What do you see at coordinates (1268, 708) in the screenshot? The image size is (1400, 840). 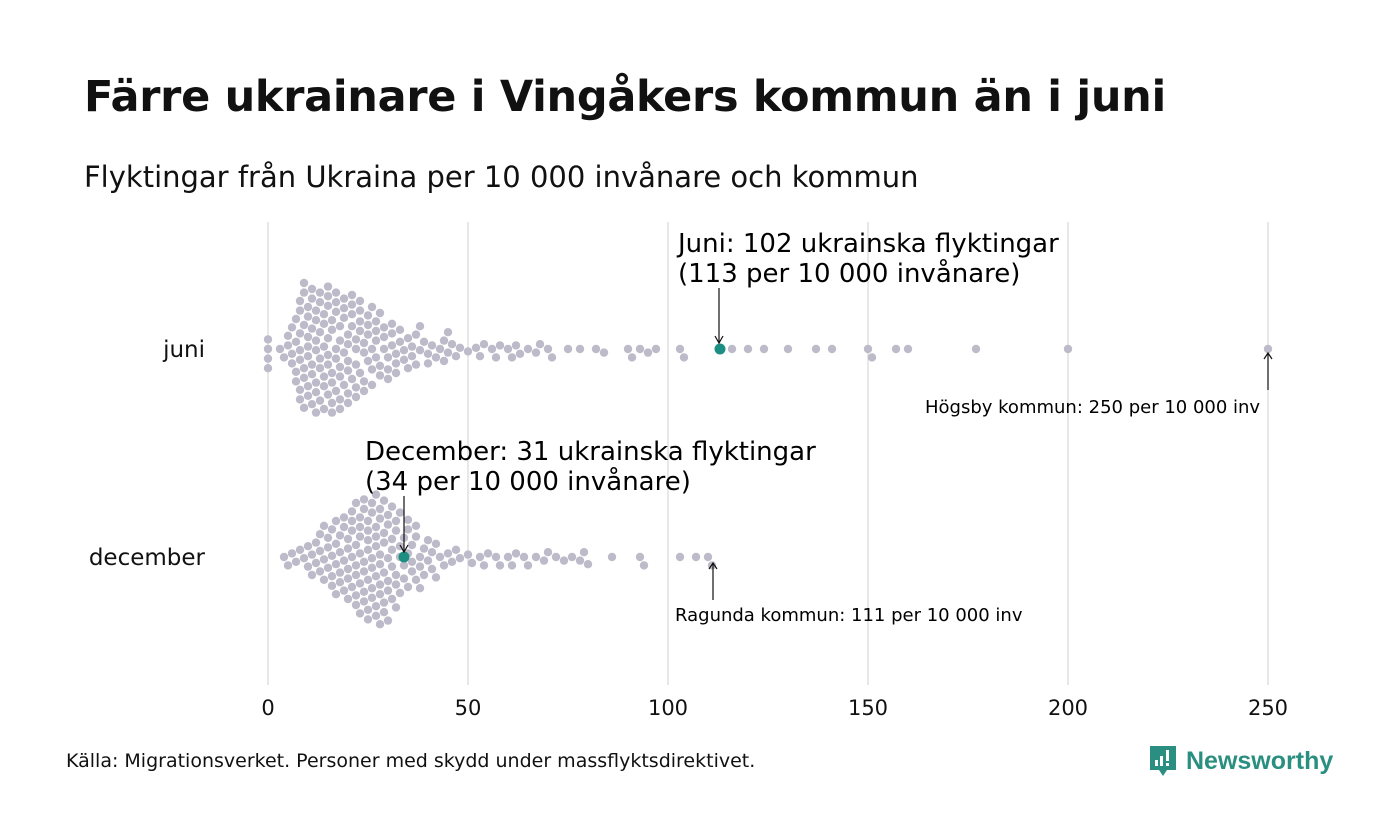 I see `x-tick-label: 250` at bounding box center [1268, 708].